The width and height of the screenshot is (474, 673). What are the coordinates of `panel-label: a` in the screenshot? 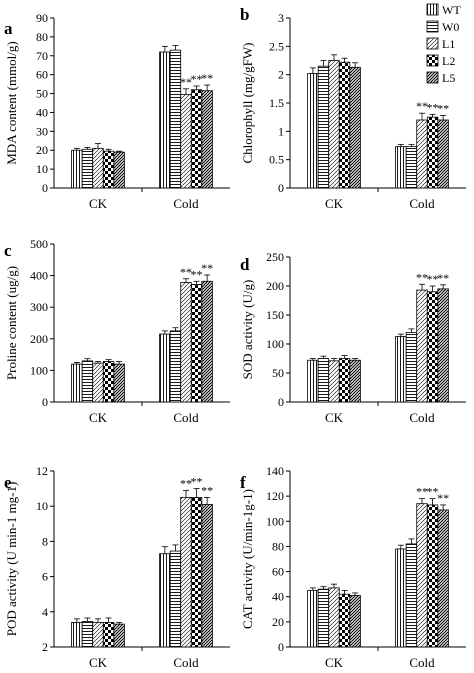 It's located at (8, 28).